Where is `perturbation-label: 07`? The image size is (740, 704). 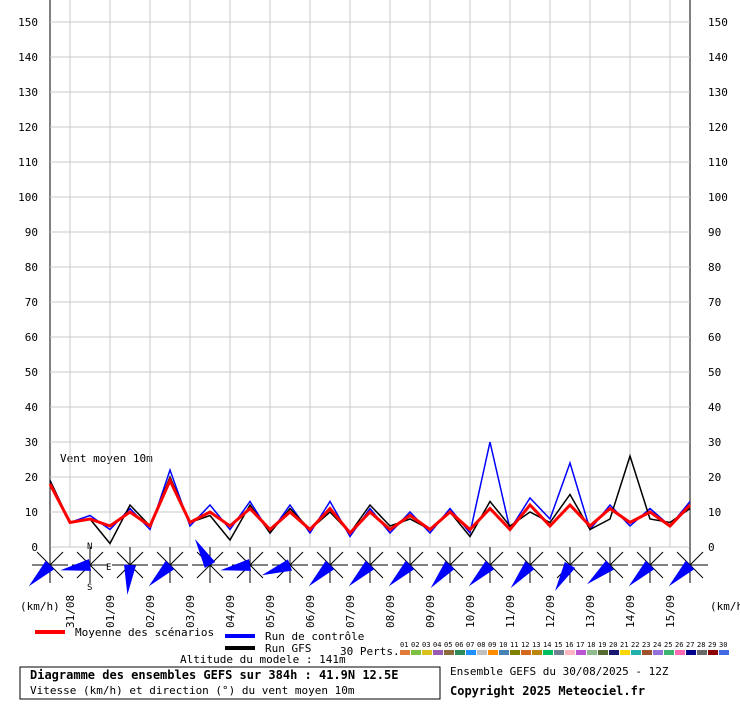
perturbation-label: 07 is located at coordinates (470, 645).